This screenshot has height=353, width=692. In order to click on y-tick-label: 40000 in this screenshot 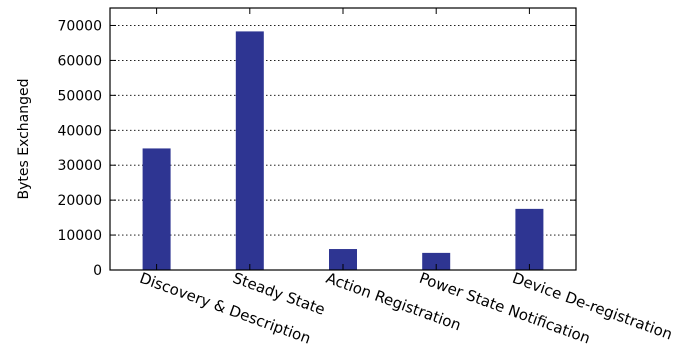, I will do `click(79, 131)`.